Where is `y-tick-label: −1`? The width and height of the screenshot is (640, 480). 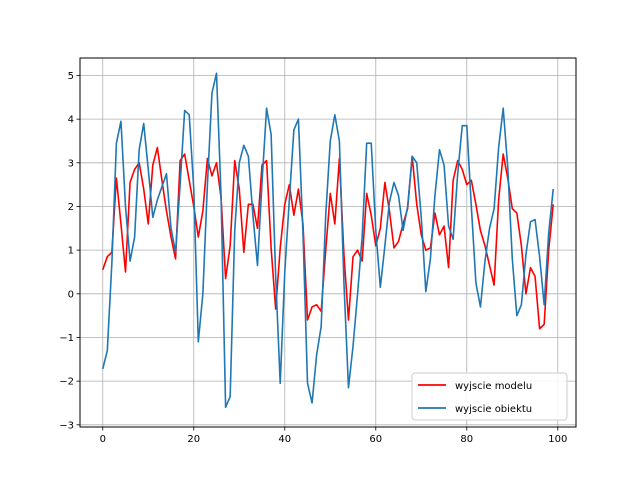
y-tick-label: −1 is located at coordinates (66, 338).